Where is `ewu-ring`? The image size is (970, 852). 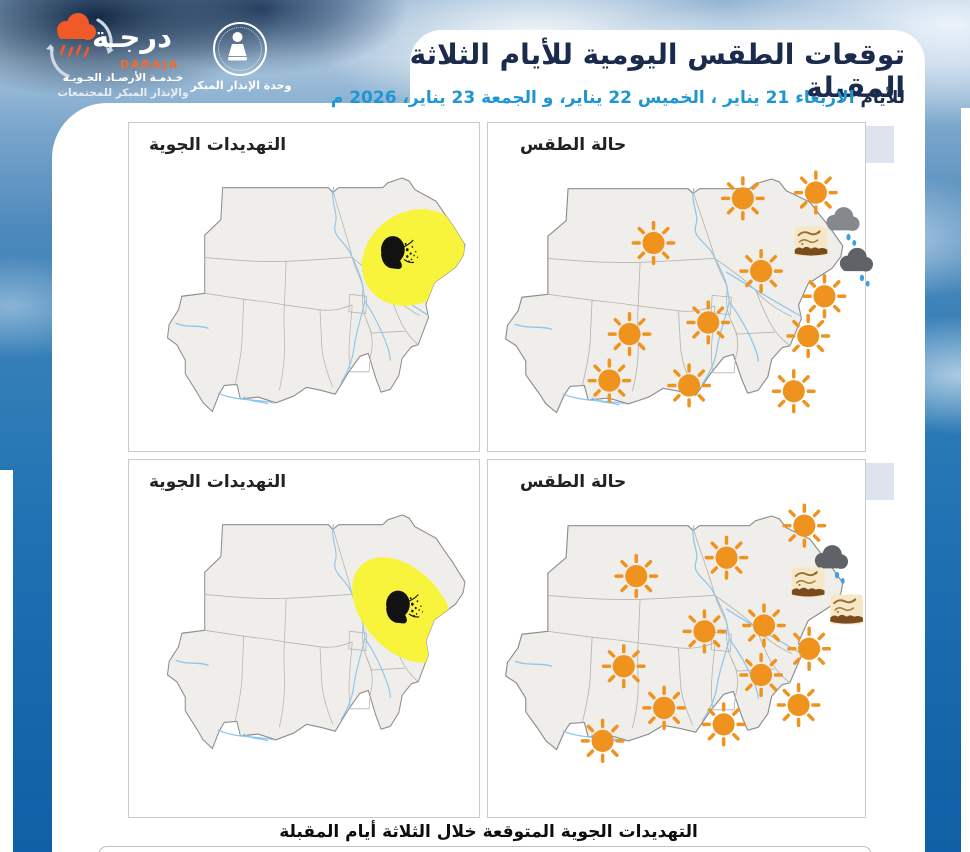
ewu-ring is located at coordinates (240, 49).